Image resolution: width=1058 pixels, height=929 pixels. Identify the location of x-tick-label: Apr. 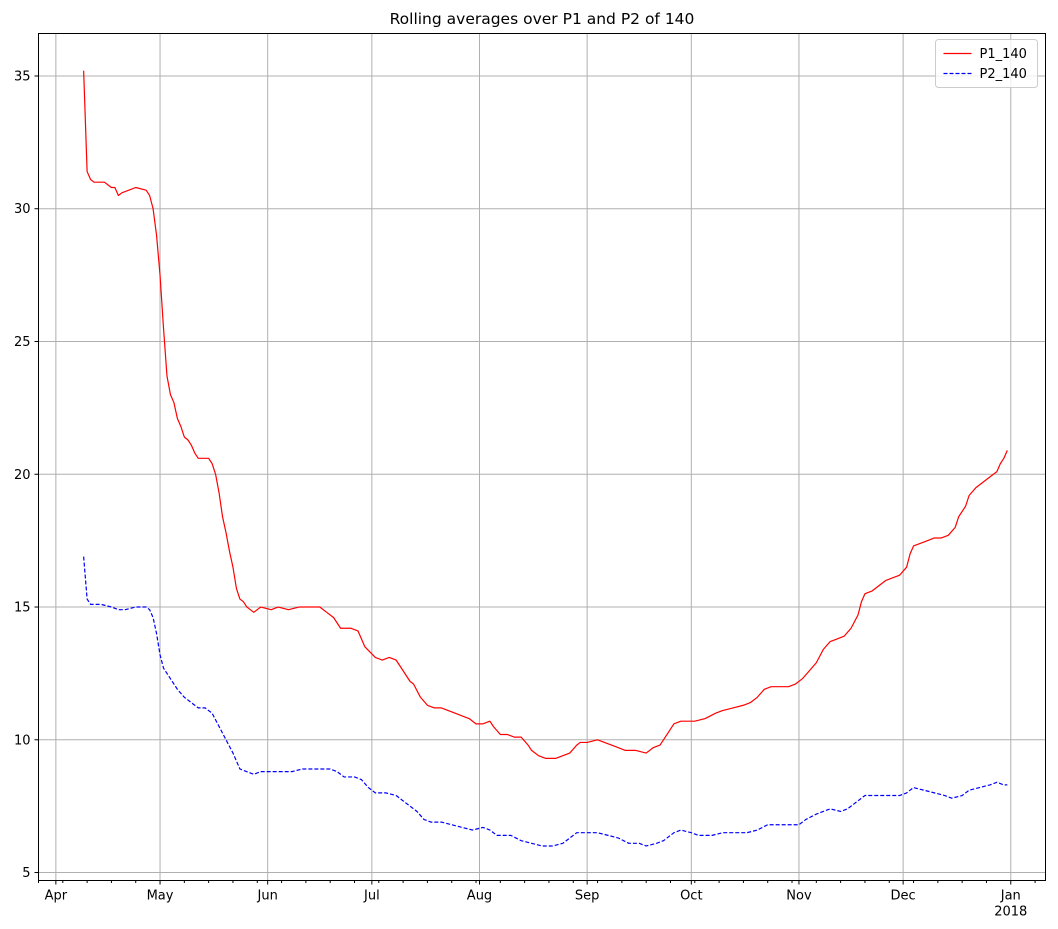
(56, 896).